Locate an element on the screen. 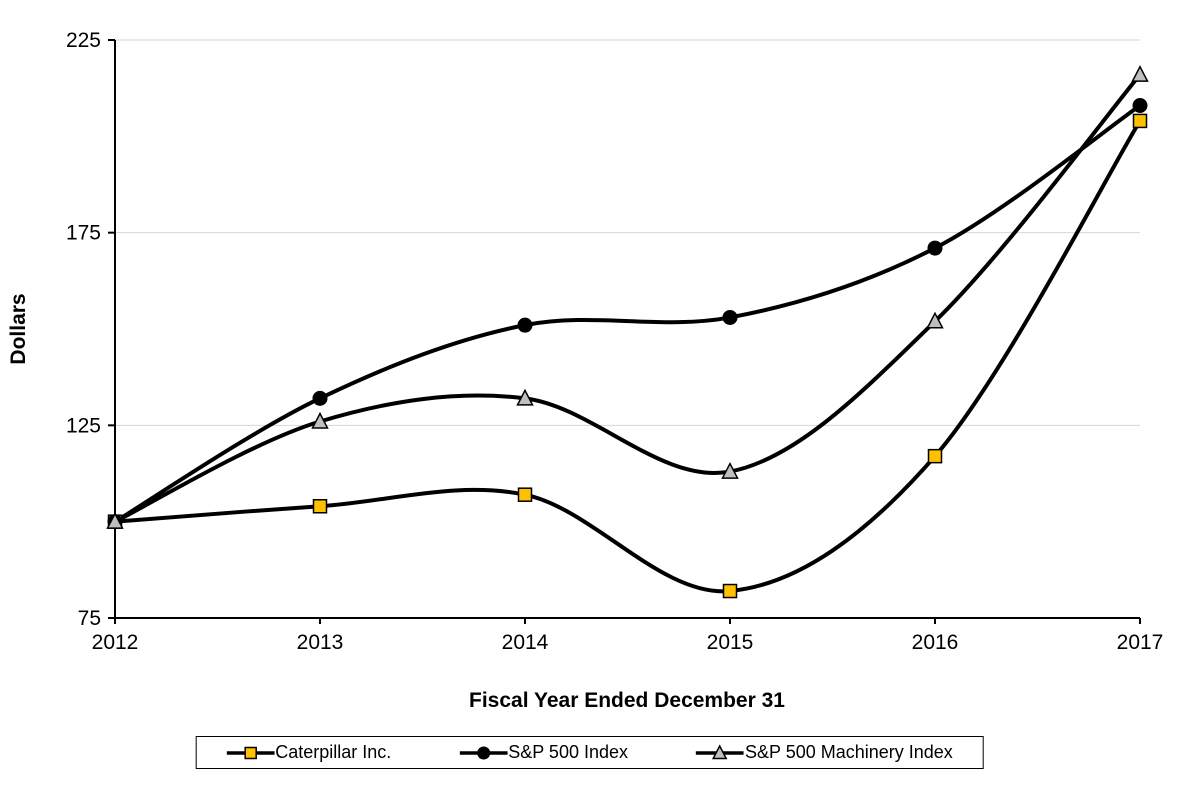 This screenshot has width=1179, height=787. legend-marker-square is located at coordinates (250, 752).